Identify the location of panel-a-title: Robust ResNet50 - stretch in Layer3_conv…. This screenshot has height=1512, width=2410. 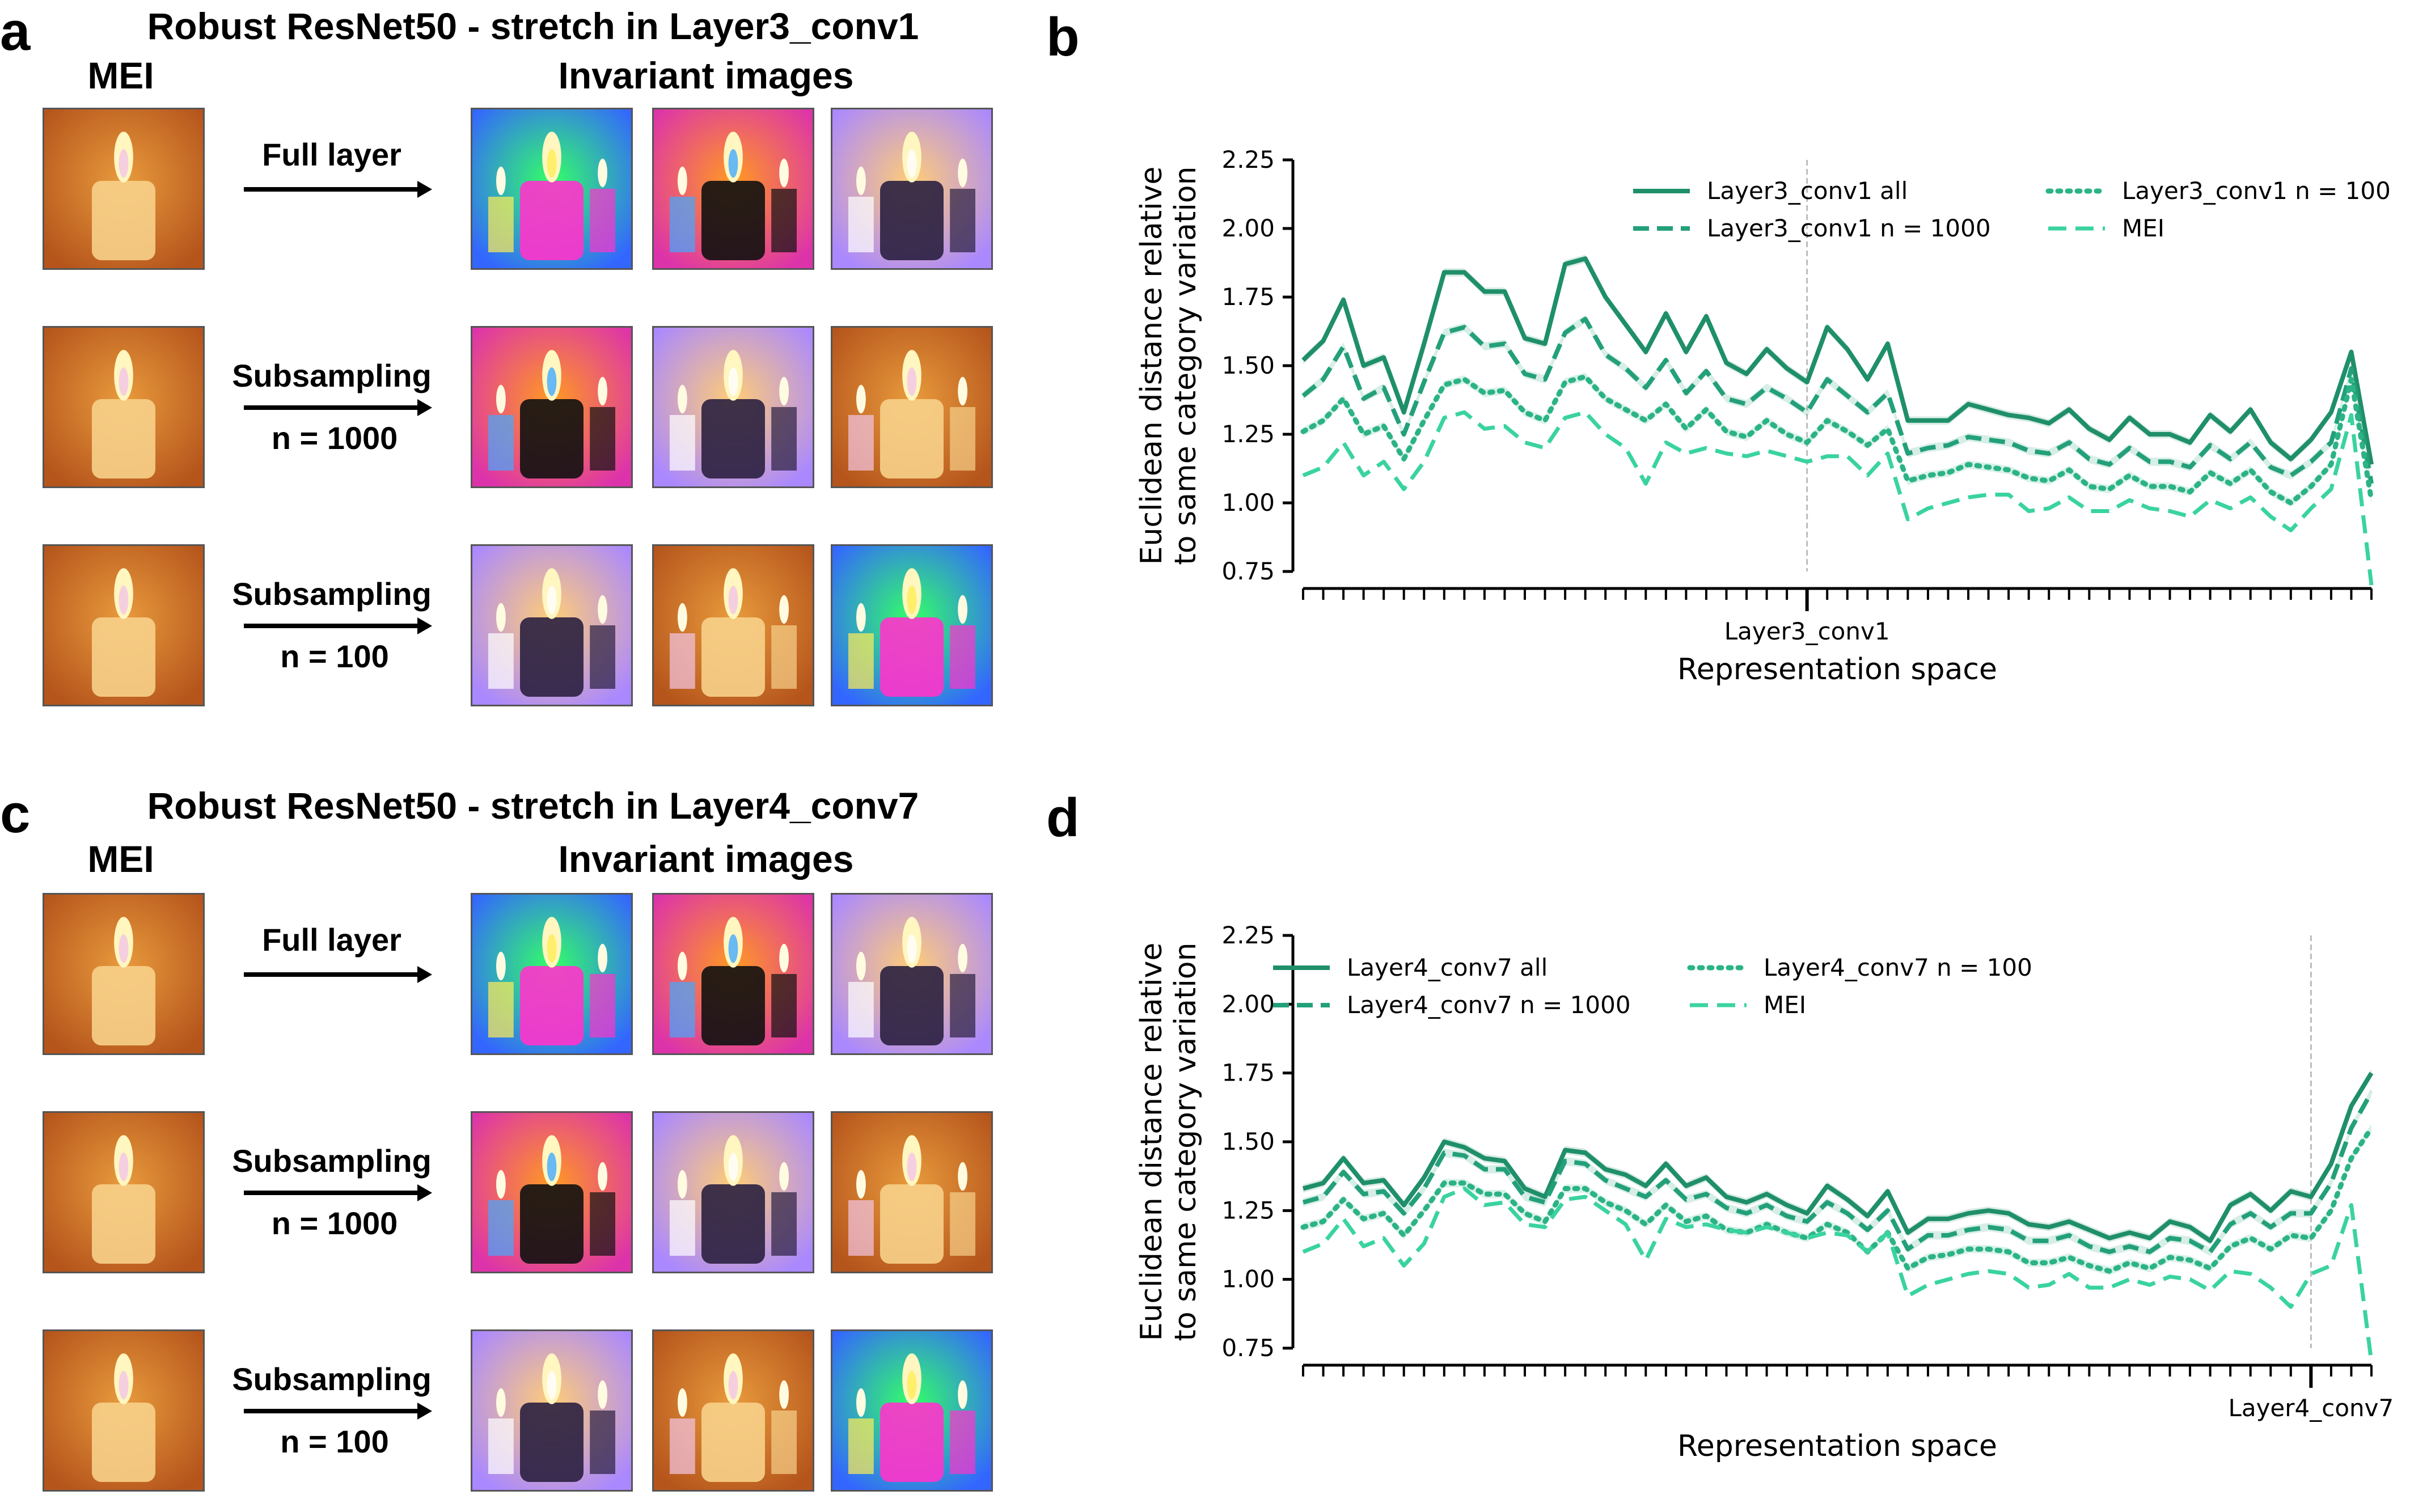
(533, 26).